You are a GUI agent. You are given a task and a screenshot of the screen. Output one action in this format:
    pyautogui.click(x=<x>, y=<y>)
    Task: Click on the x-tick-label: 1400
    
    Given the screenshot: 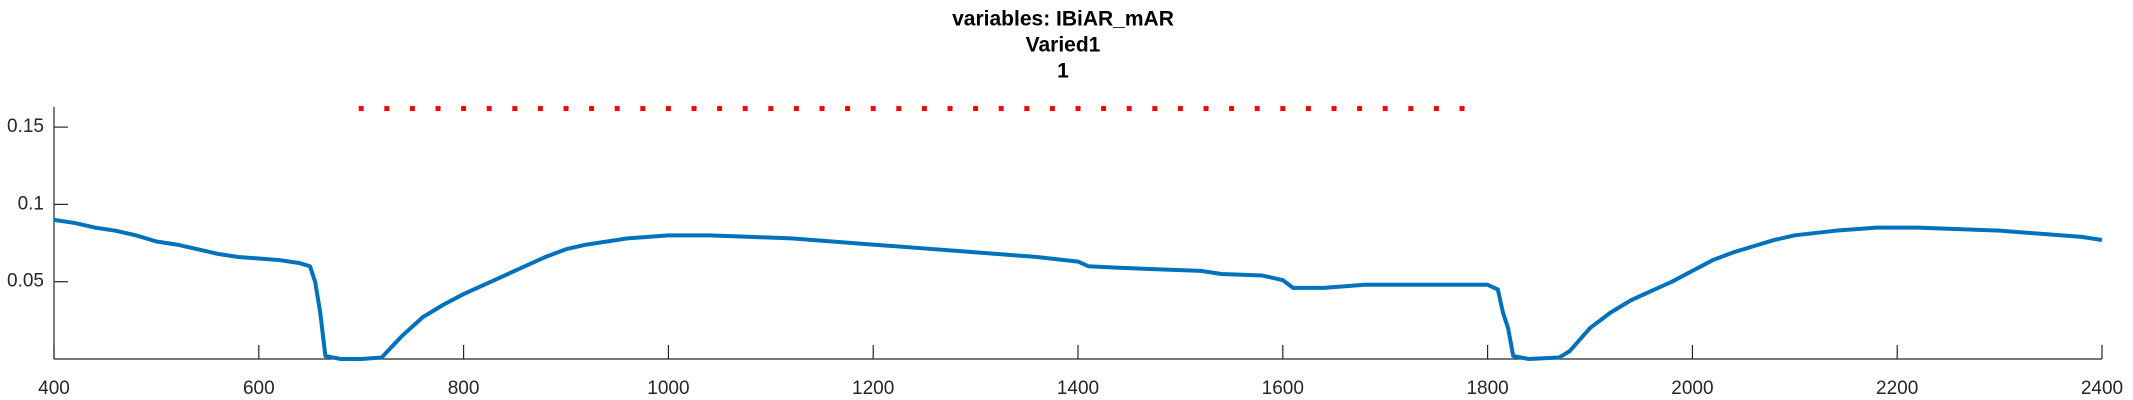 What is the action you would take?
    pyautogui.click(x=1078, y=388)
    